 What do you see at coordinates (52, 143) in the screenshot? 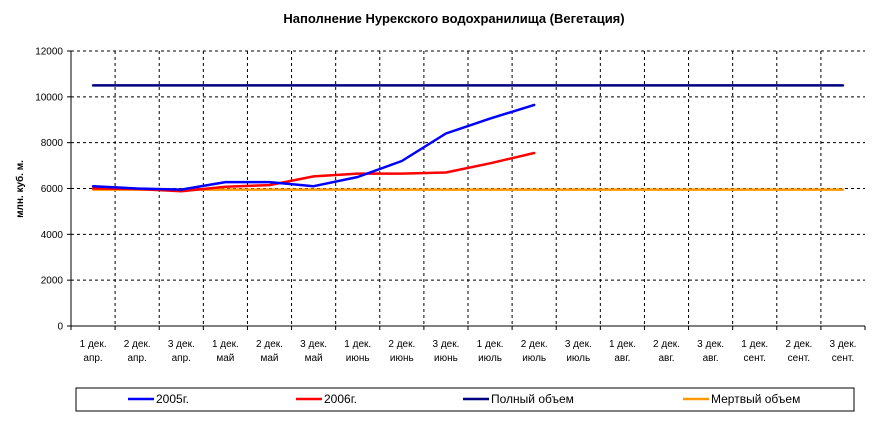
I see `y-tick-label: 8000` at bounding box center [52, 143].